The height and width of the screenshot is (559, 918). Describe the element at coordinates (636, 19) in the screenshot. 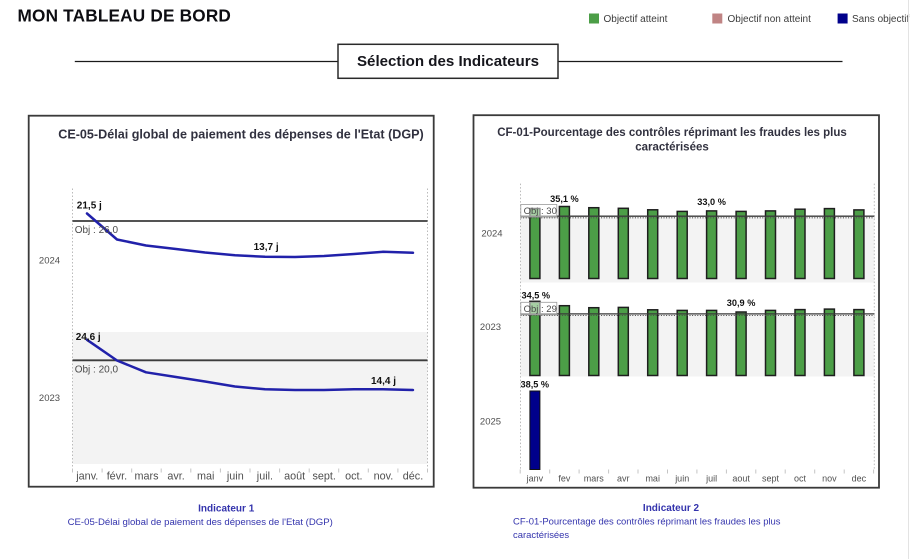

I see `svg-text: Objectif atteint` at that location.